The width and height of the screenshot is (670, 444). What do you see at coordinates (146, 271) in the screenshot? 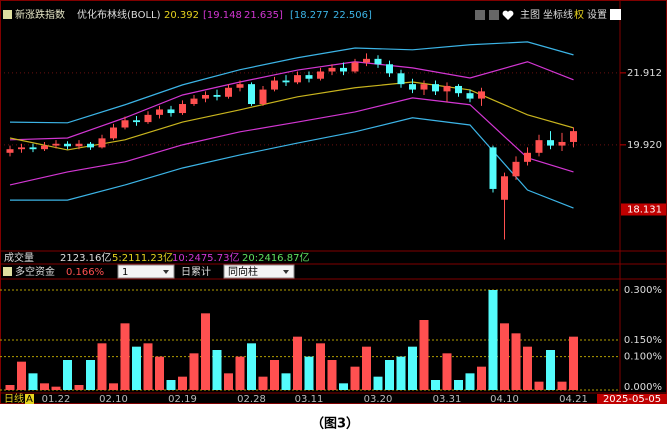
I see `period-select` at bounding box center [146, 271].